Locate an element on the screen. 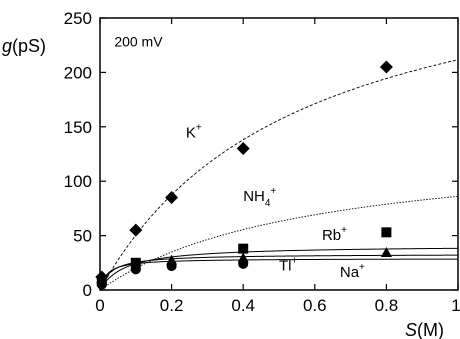  y-tick-label: 100 is located at coordinates (78, 181).